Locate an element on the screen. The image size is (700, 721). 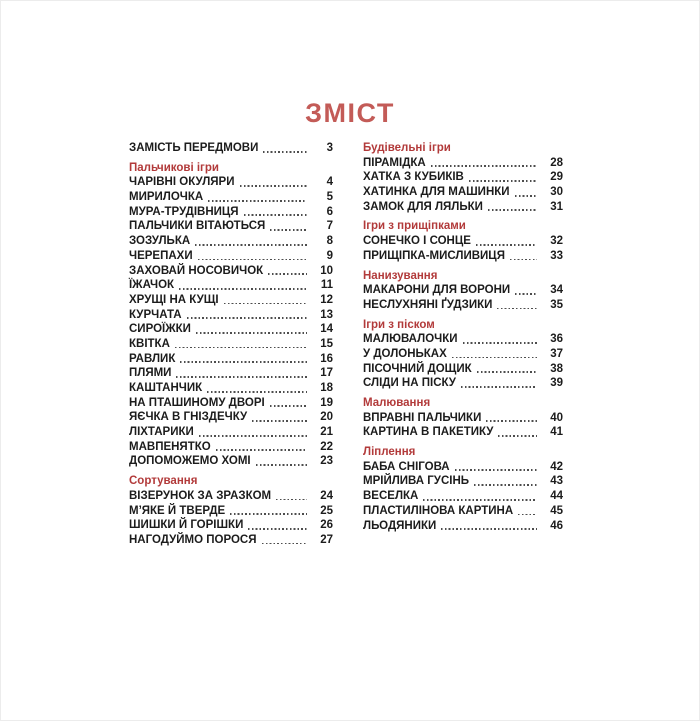
entry-page-number: 44 is located at coordinates (556, 496).